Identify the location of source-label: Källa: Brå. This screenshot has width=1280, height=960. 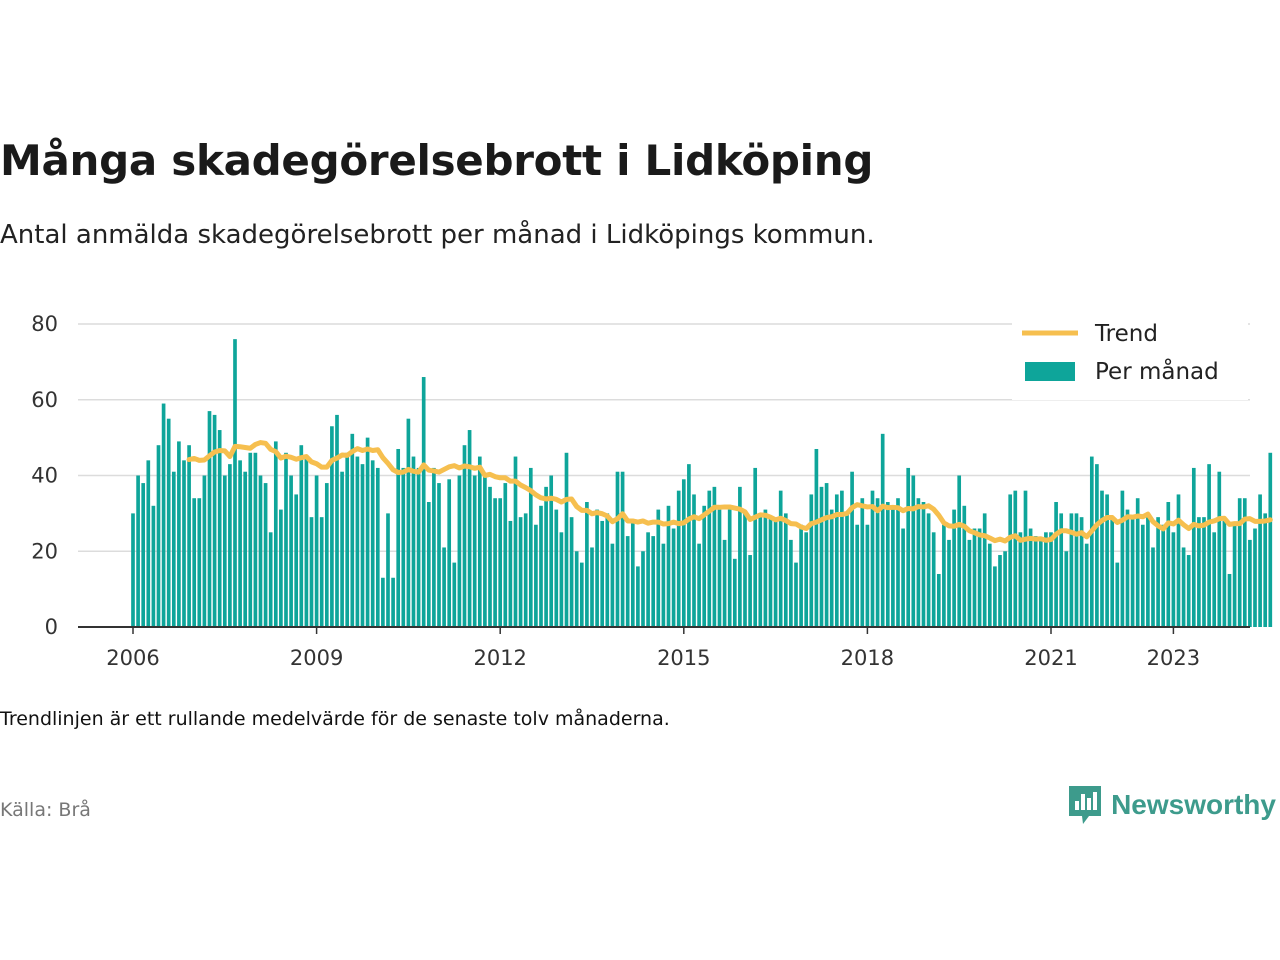
(45, 810).